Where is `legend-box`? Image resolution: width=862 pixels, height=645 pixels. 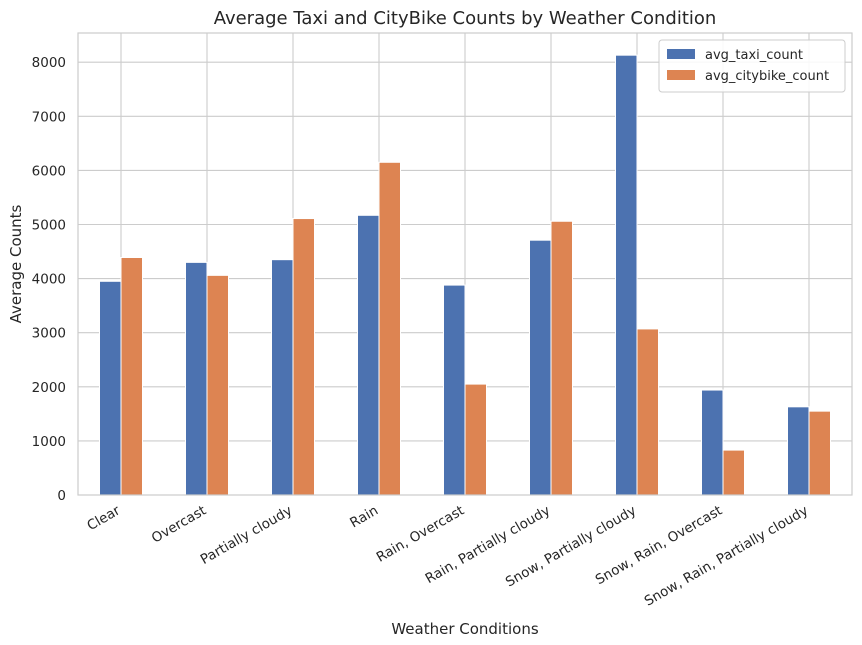
legend-box is located at coordinates (752, 66).